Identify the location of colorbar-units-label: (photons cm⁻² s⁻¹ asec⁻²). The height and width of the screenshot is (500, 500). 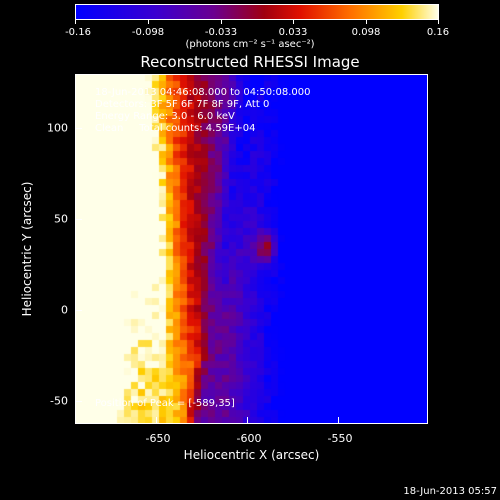
(250, 44).